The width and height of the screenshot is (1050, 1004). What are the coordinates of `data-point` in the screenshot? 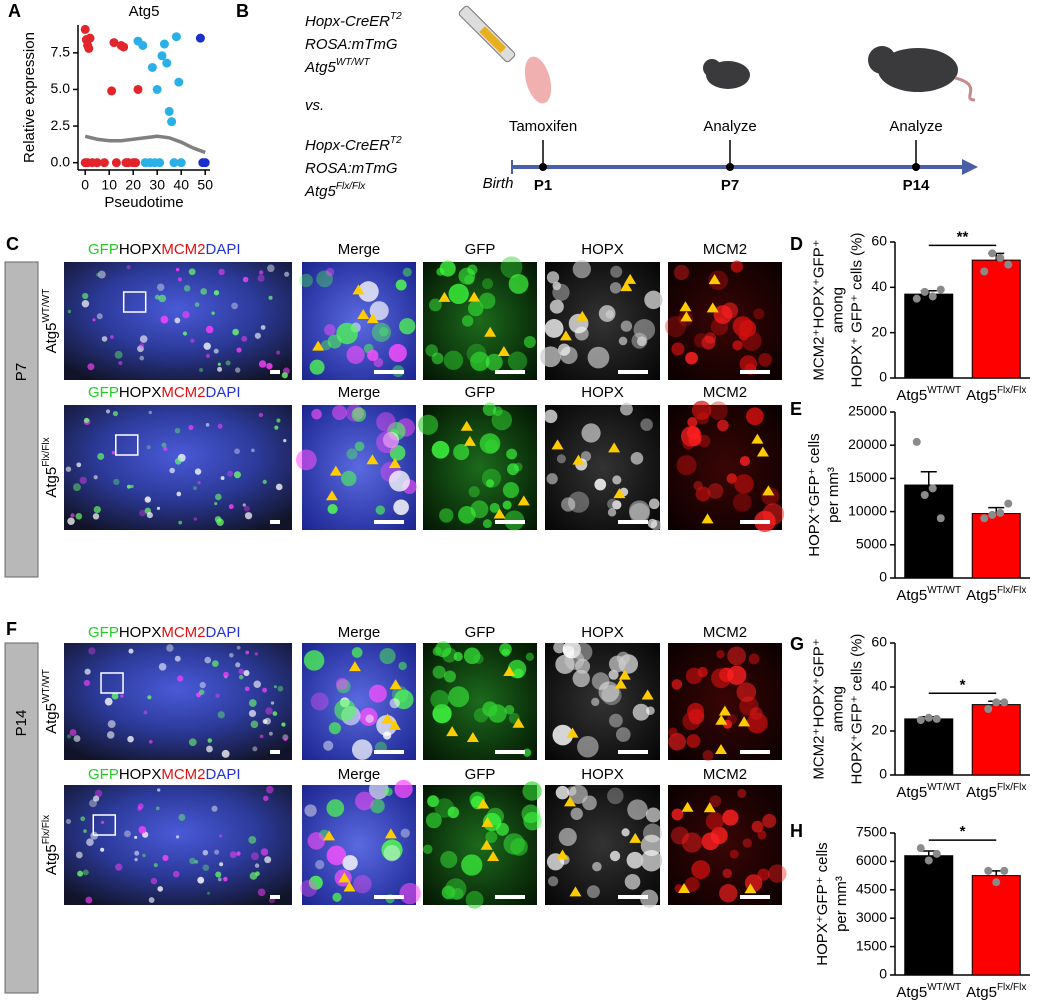 It's located at (928, 717).